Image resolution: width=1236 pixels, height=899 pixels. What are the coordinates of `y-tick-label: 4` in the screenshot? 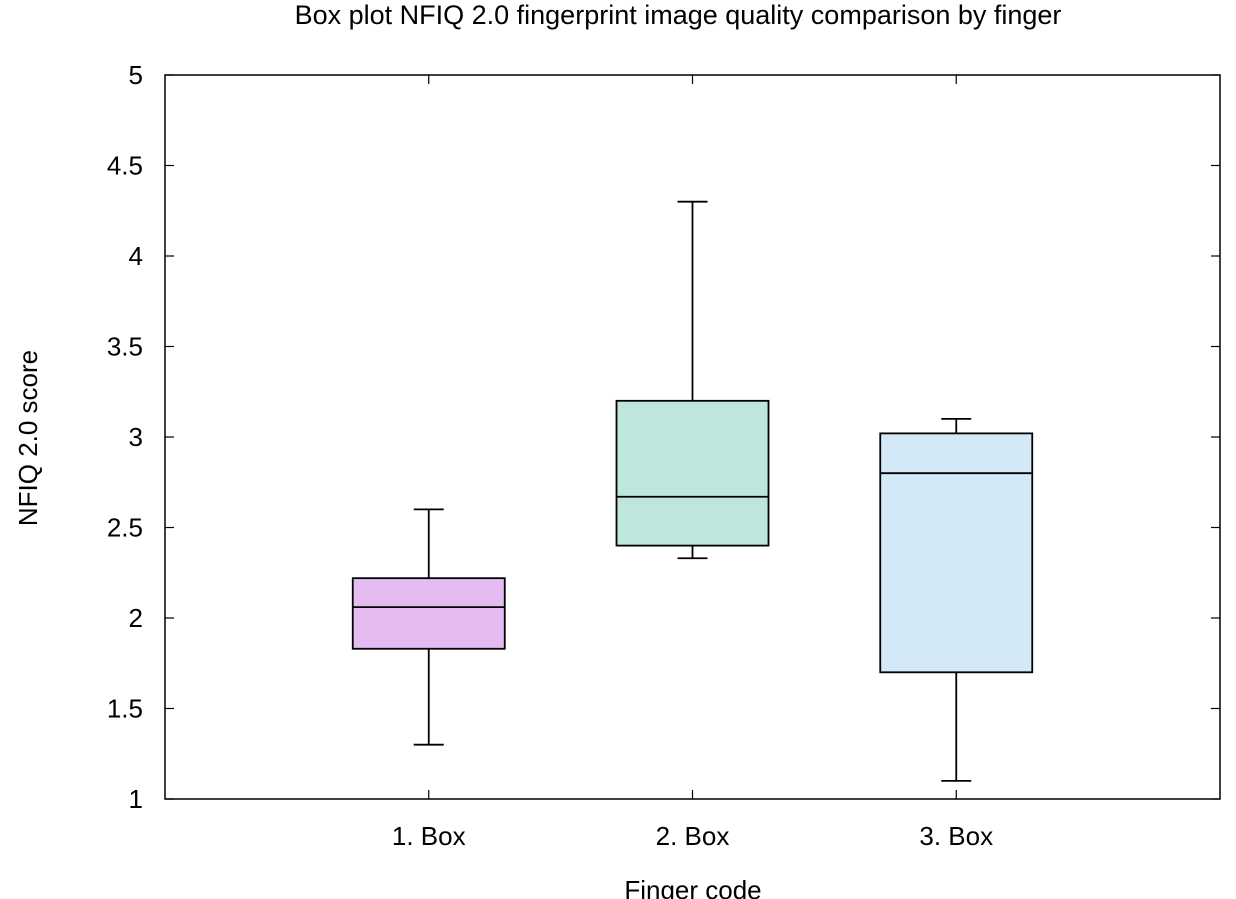 It's located at (136, 256).